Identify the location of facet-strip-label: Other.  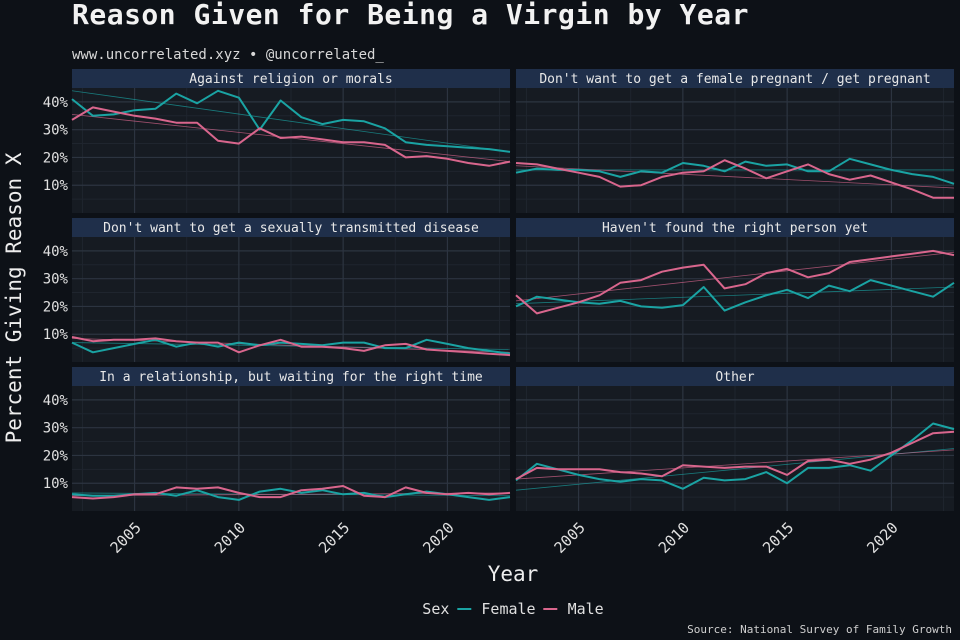
(734, 377).